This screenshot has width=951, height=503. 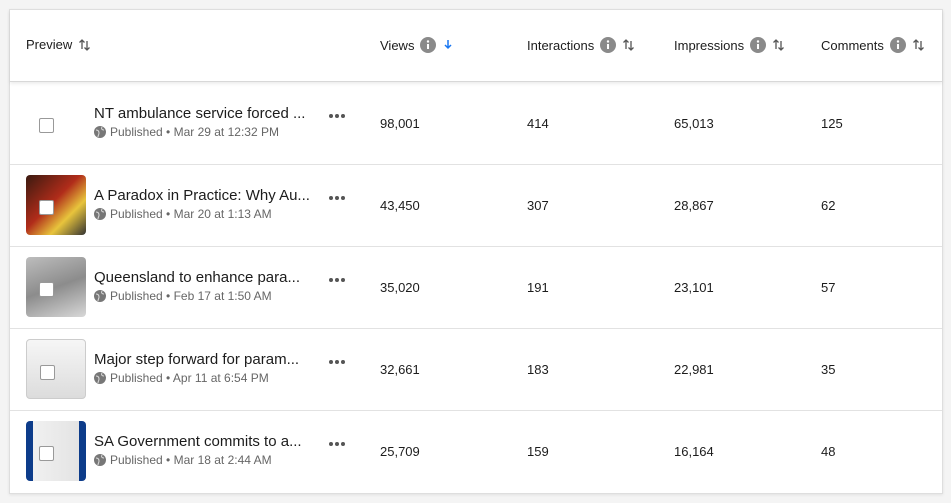 I want to click on metric-cell: 23,101, so click(x=694, y=287).